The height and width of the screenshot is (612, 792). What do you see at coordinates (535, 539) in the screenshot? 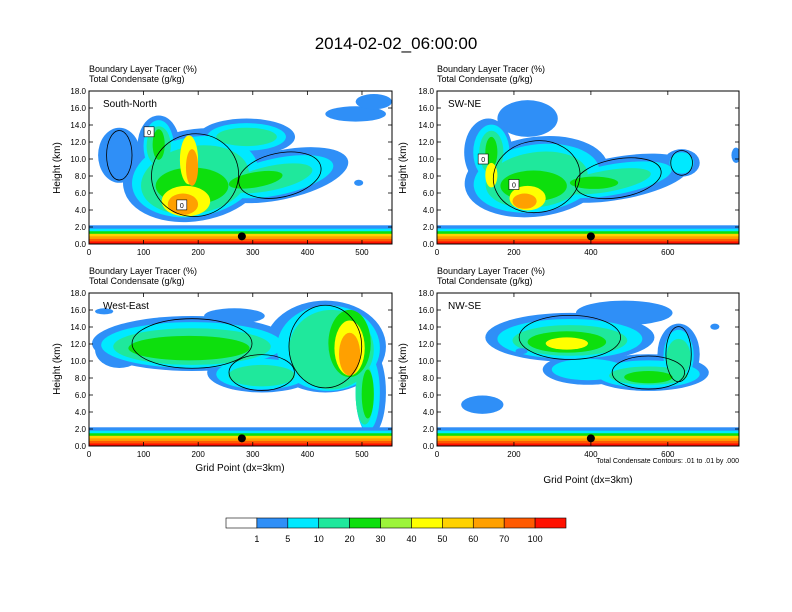
I see `colorbar-tick-label: 100` at bounding box center [535, 539].